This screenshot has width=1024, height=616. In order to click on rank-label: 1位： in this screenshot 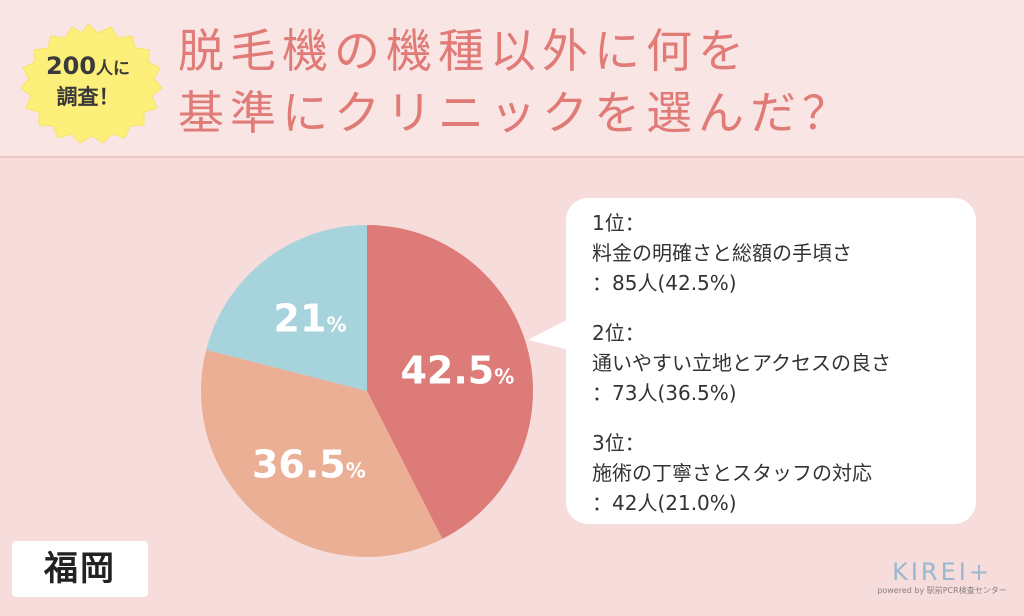, I will do `click(618, 223)`.